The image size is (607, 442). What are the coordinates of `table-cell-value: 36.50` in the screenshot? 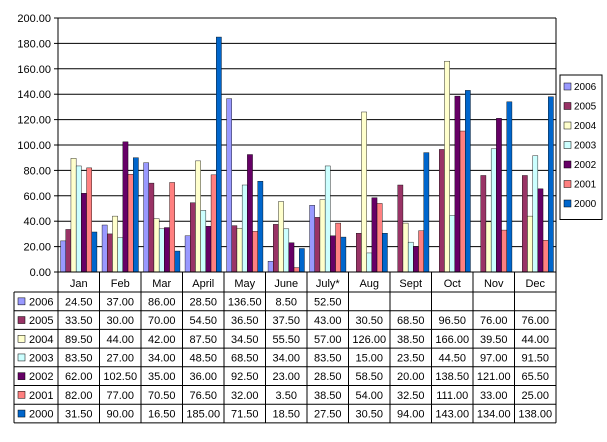 It's located at (245, 321).